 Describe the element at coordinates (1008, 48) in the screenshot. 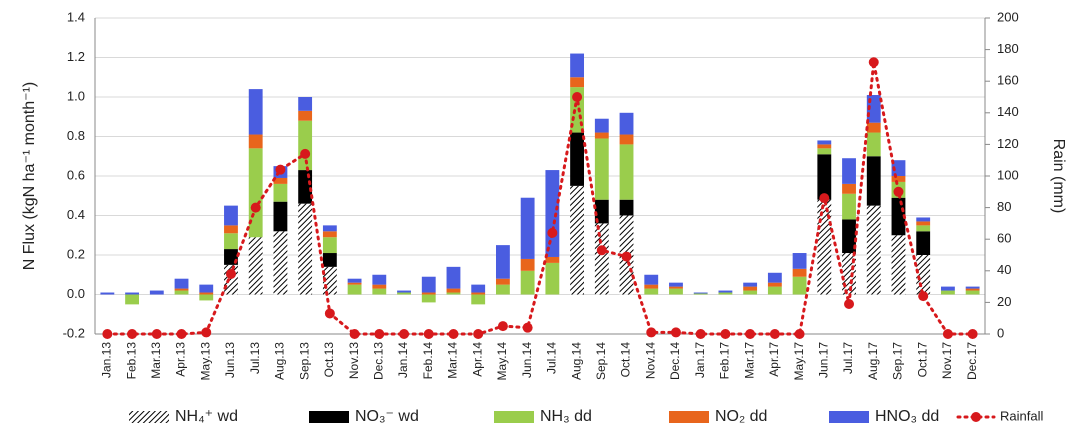

I see `y2-tick-label: 180` at that location.